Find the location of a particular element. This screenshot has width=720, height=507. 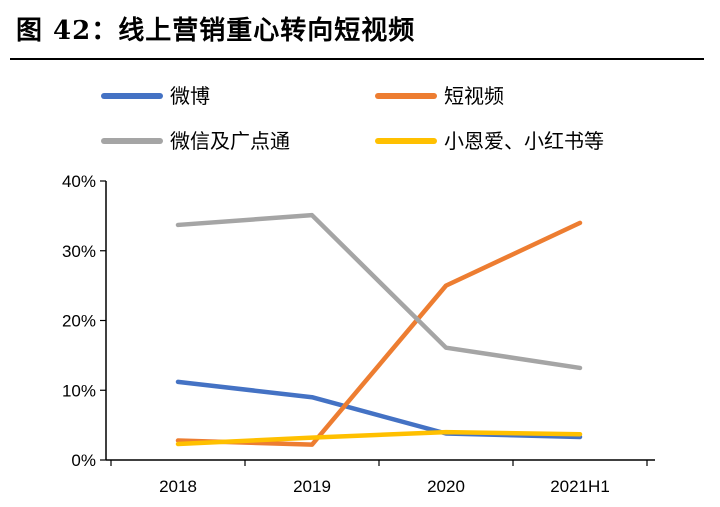

x-tick-label: 2020 is located at coordinates (446, 486).